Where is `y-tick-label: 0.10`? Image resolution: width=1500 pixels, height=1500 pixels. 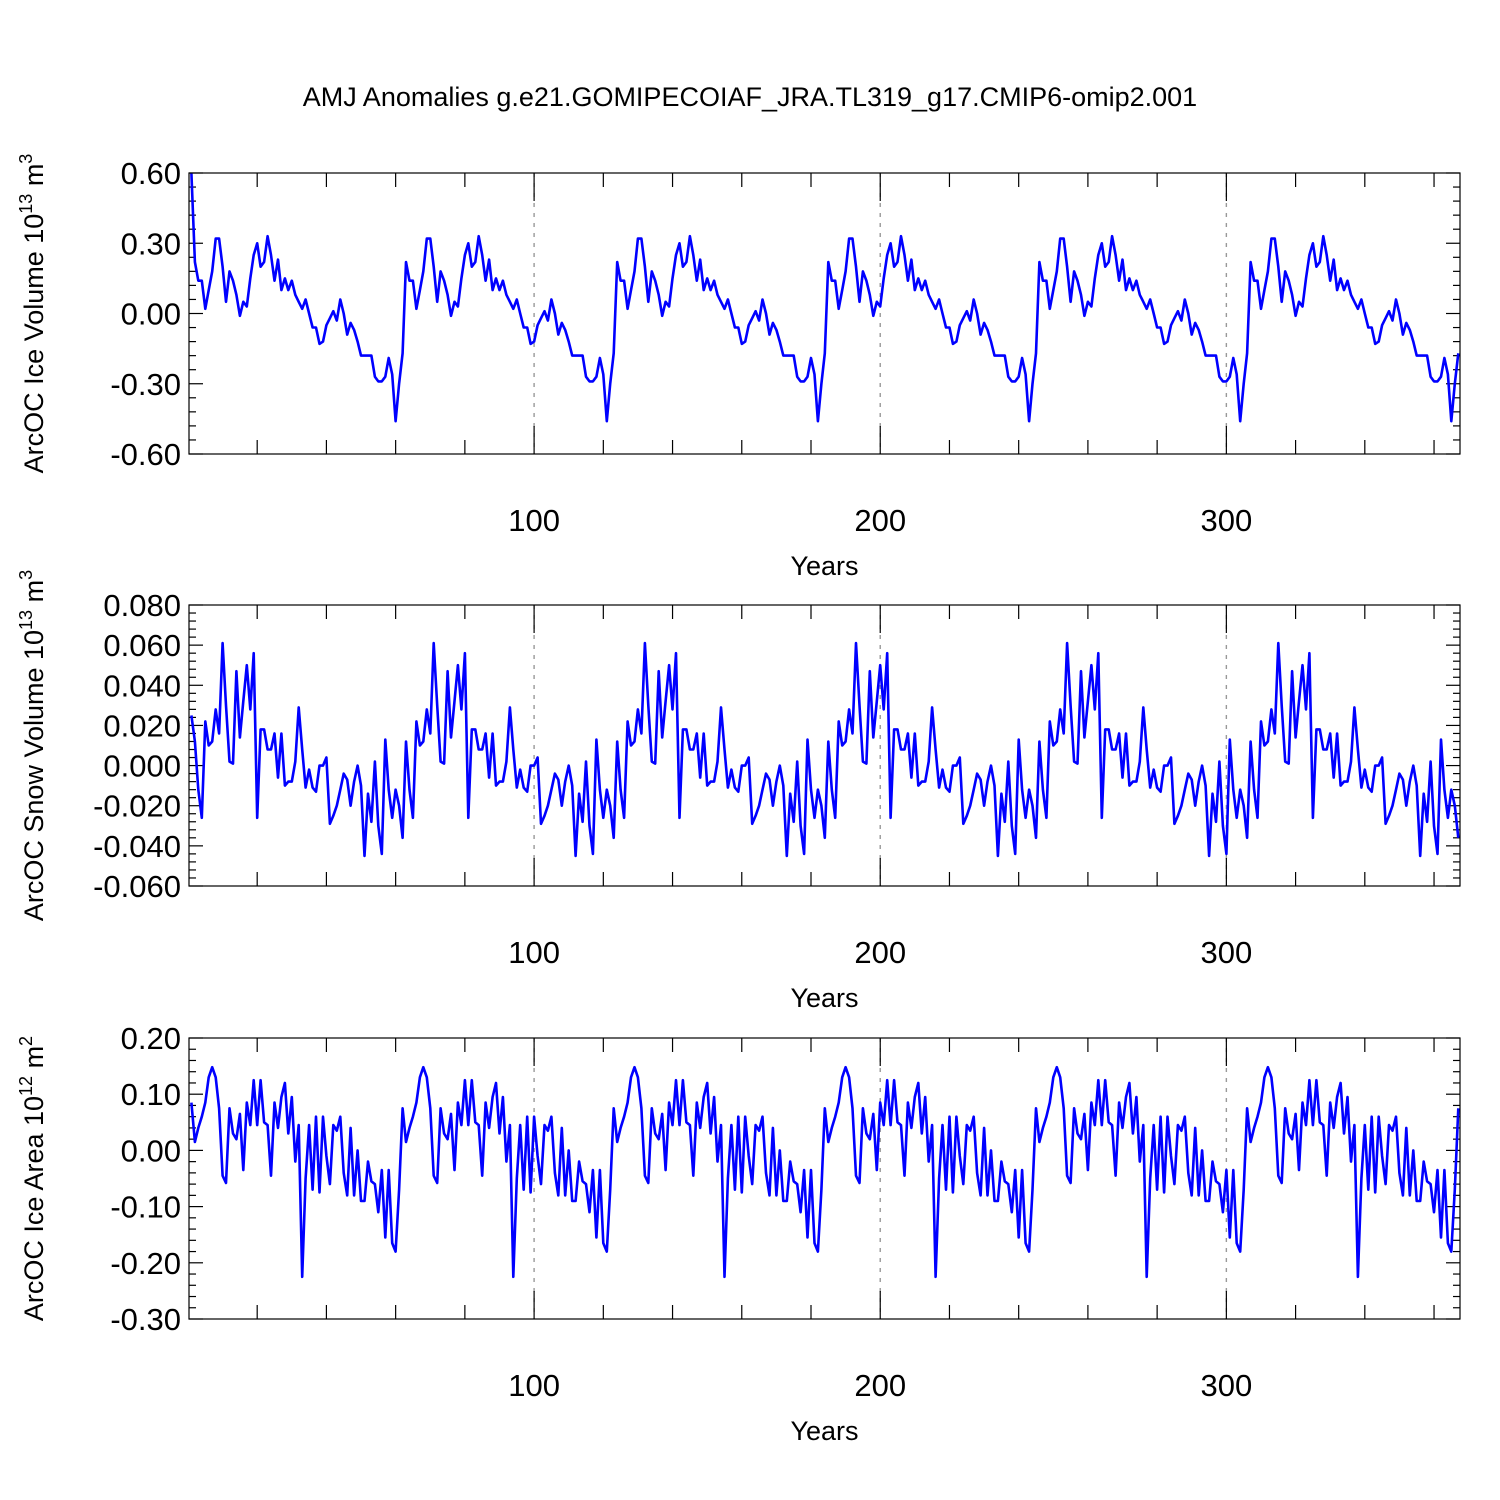
y-tick-label: 0.10 is located at coordinates (151, 1094).